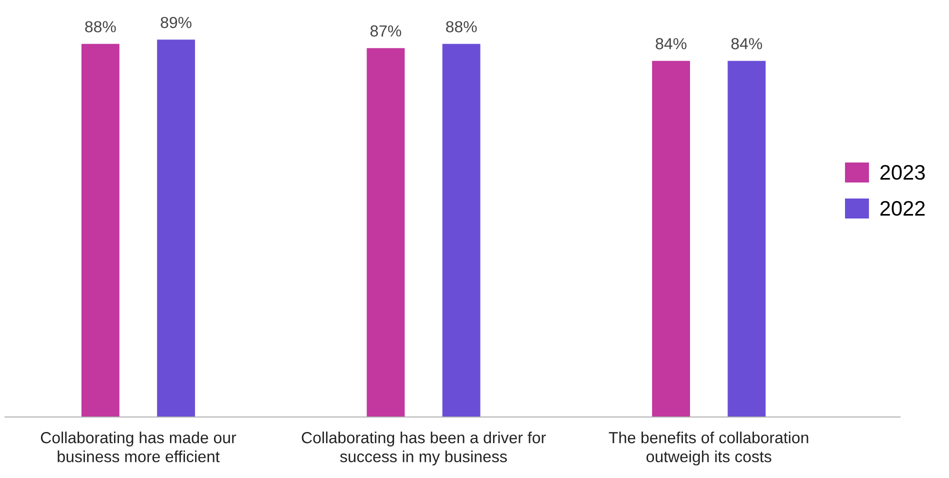 This screenshot has width=949, height=478. Describe the element at coordinates (424, 449) in the screenshot. I see `x-tick-label: Collaborating has been a driver for success in my business` at that location.